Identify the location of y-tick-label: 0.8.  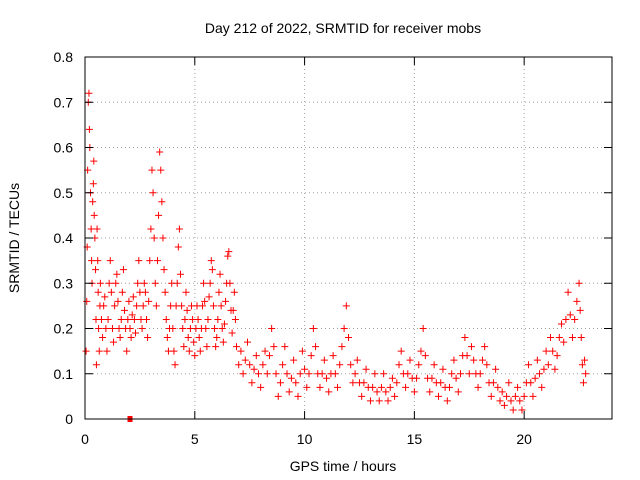
(64, 57).